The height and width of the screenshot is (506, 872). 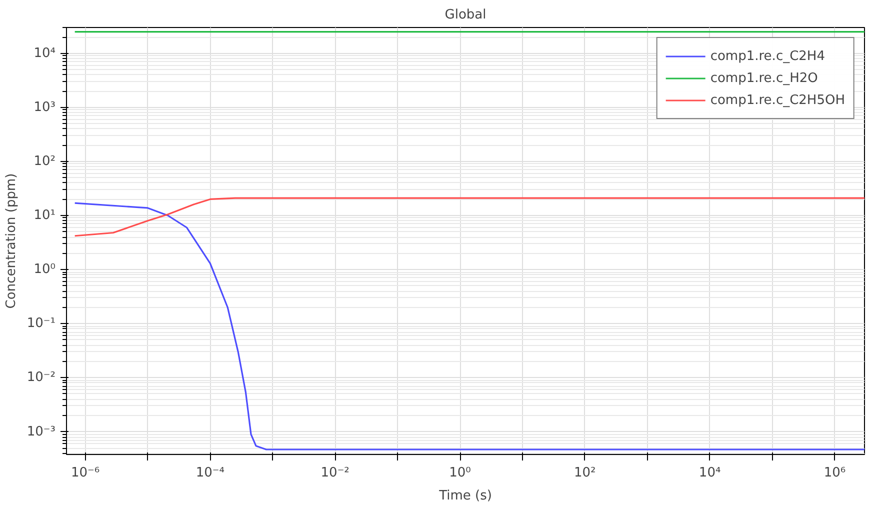 What do you see at coordinates (709, 473) in the screenshot?
I see `x-tick-label: 10⁴` at bounding box center [709, 473].